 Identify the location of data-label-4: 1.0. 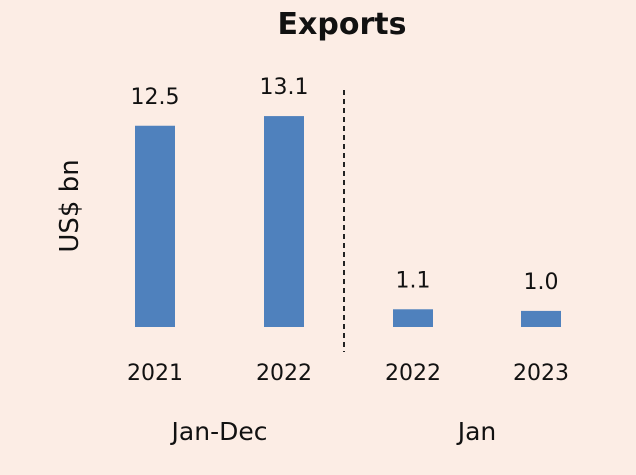
(541, 282).